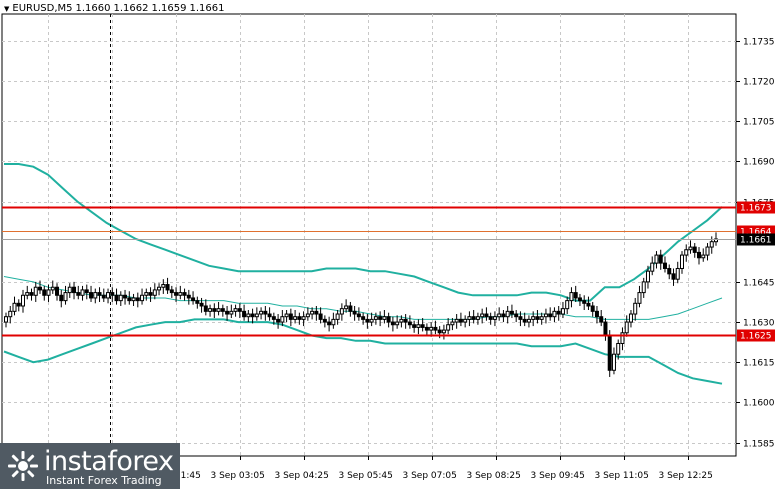 This screenshot has height=489, width=781. What do you see at coordinates (104, 480) in the screenshot?
I see `logo-tagline: Instant Forex Trading` at bounding box center [104, 480].